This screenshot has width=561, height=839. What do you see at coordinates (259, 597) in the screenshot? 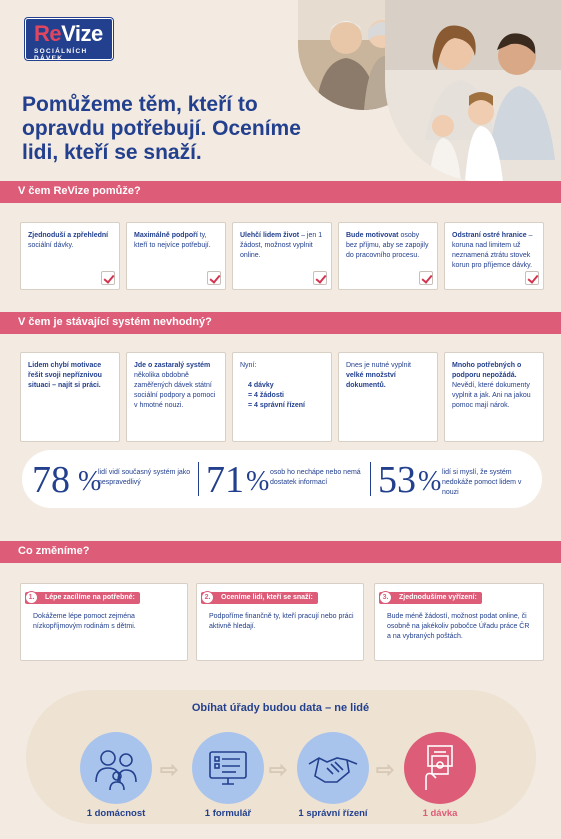
I see `change-tag-2: 2. Oceníme lidi, kteří se snaží:` at bounding box center [259, 597].